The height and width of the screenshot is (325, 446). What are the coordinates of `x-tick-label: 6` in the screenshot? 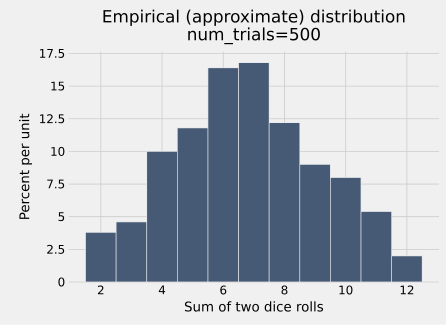 It's located at (223, 290).